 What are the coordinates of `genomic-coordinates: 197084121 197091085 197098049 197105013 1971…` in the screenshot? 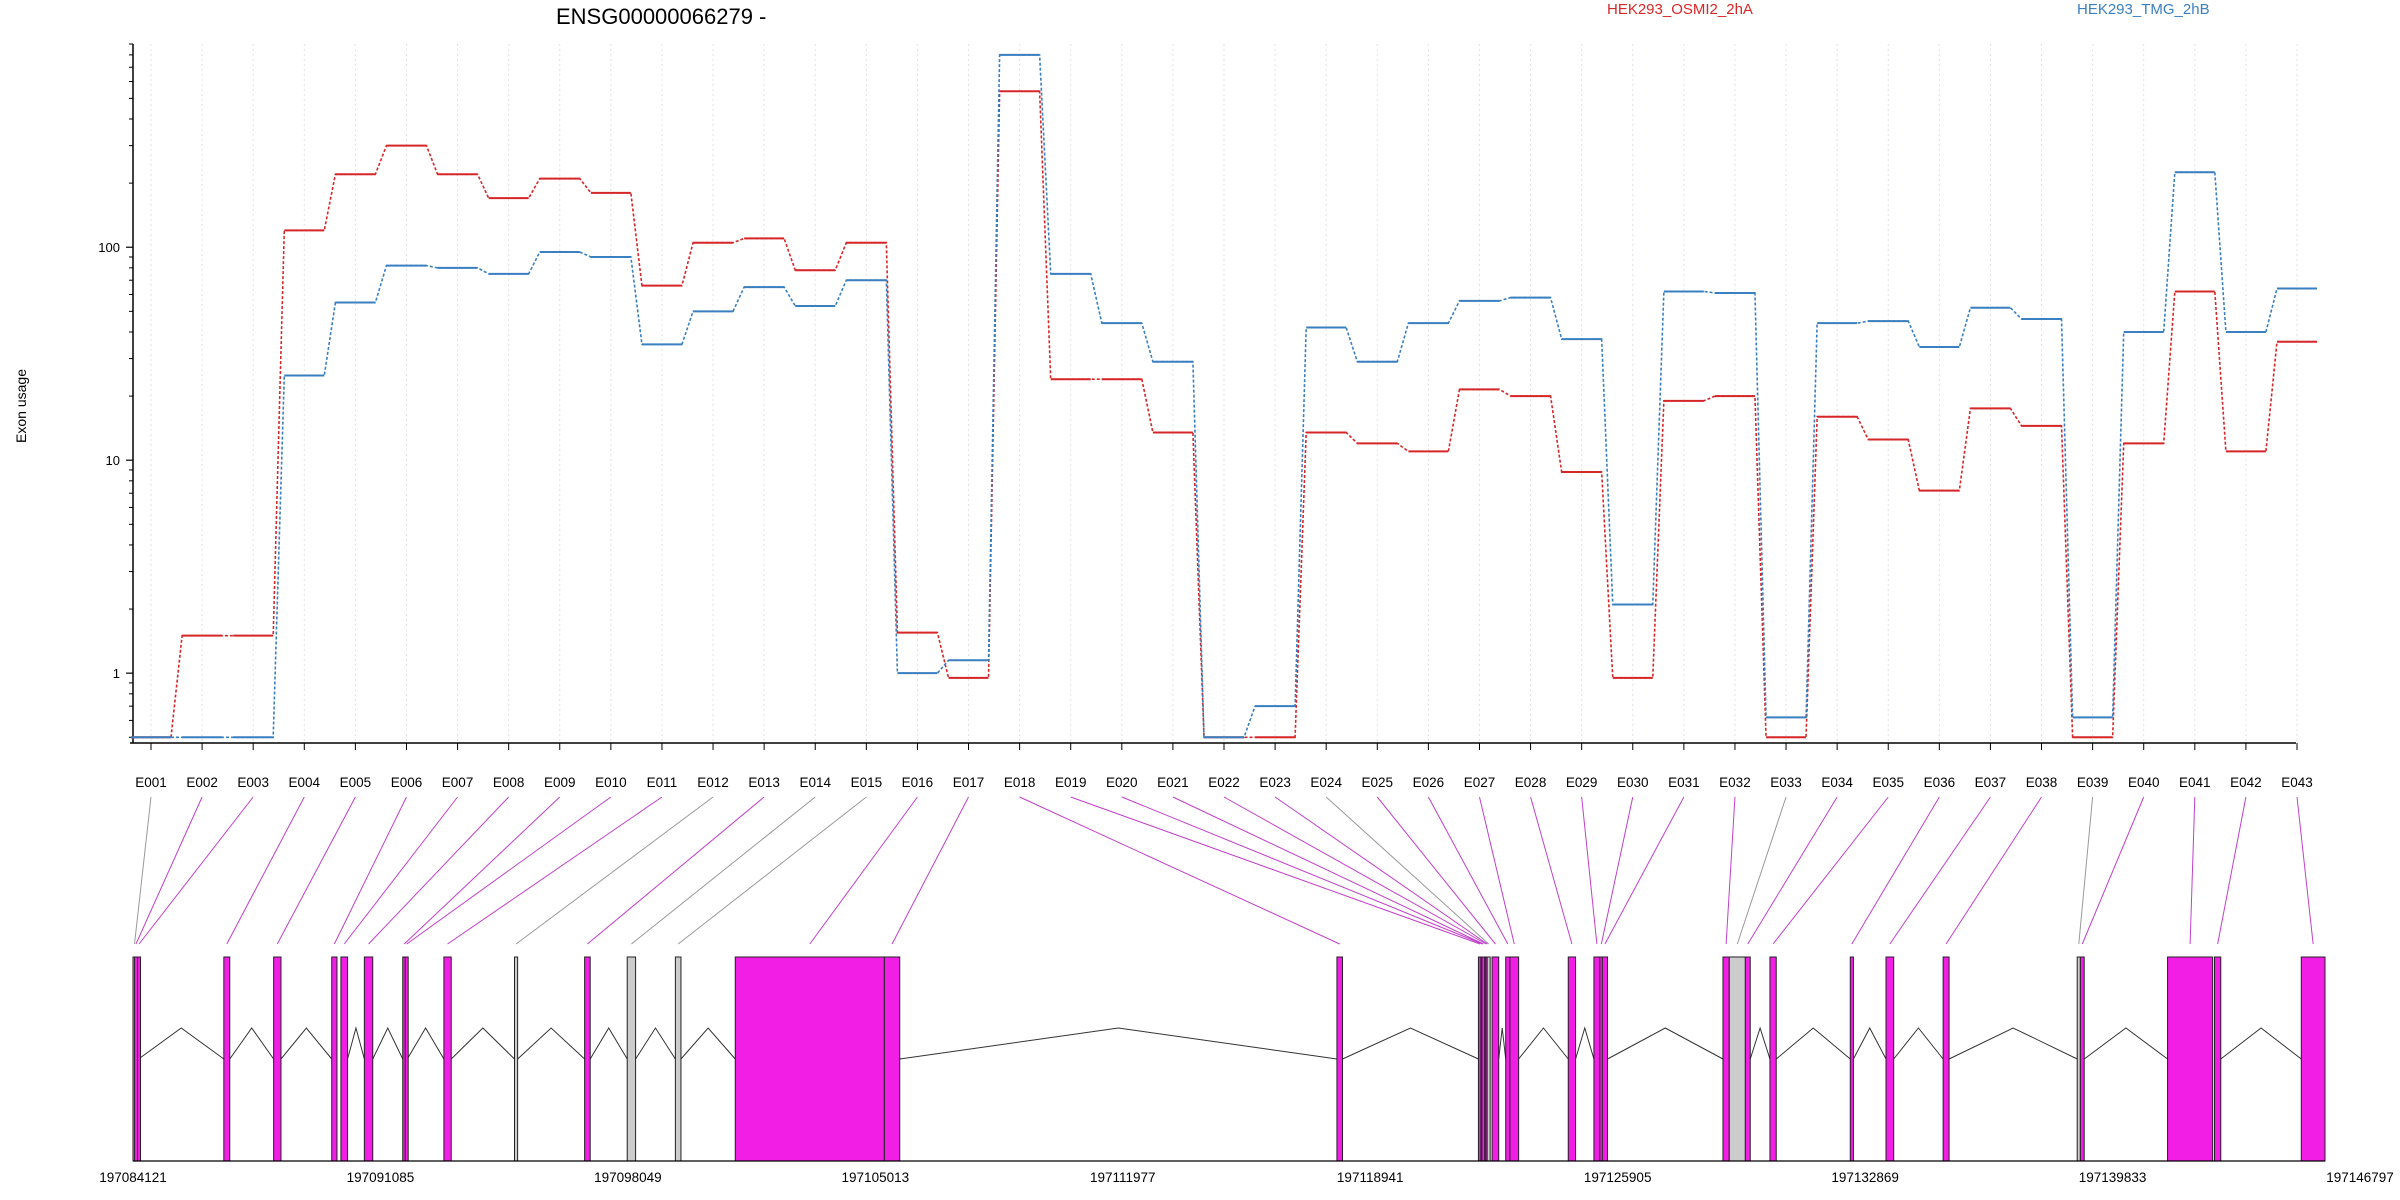 It's located at (1246, 1177).